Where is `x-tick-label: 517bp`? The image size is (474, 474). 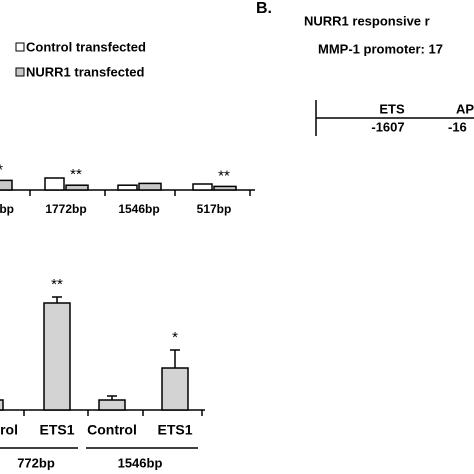 x-tick-label: 517bp is located at coordinates (214, 209).